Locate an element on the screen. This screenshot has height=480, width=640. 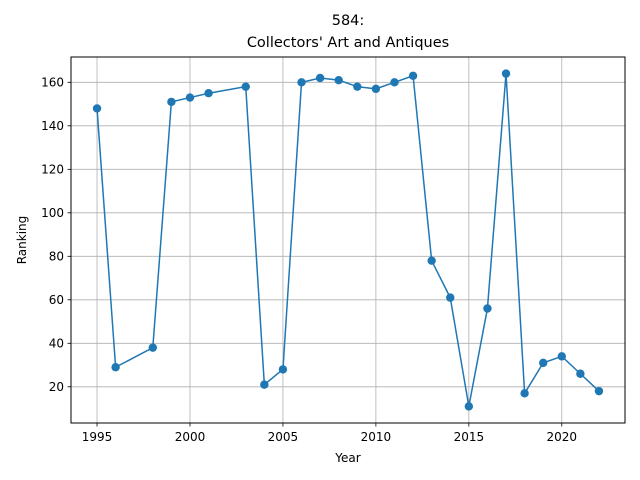
y-axis: 20 40 60 80 100 120 140 160 is located at coordinates (56, 235).